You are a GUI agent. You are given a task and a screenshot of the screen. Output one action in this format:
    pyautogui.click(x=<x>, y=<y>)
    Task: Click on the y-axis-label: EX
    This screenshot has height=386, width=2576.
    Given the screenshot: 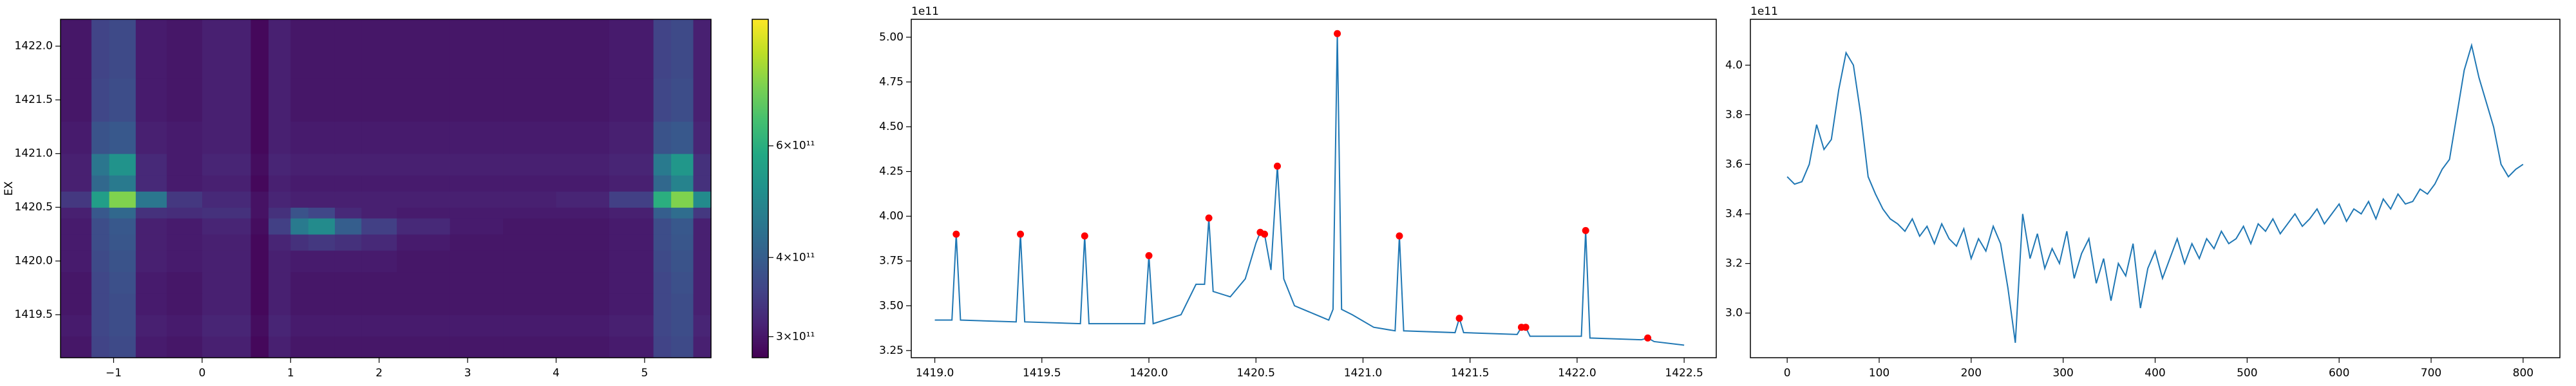 What is the action you would take?
    pyautogui.click(x=9, y=188)
    